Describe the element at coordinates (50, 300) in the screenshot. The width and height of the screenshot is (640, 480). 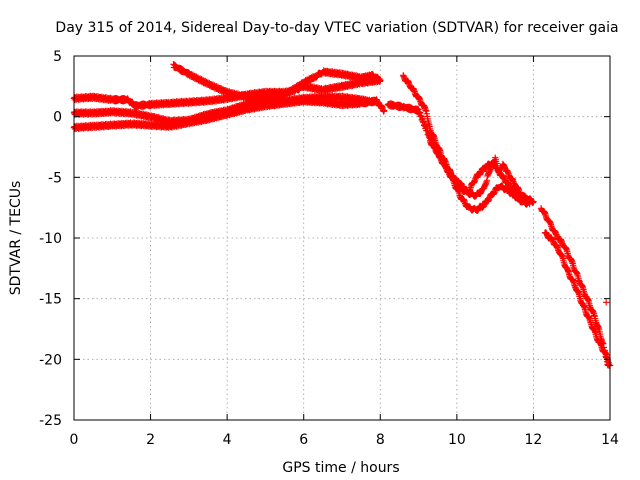
I see `y-tick-label: -15` at that location.